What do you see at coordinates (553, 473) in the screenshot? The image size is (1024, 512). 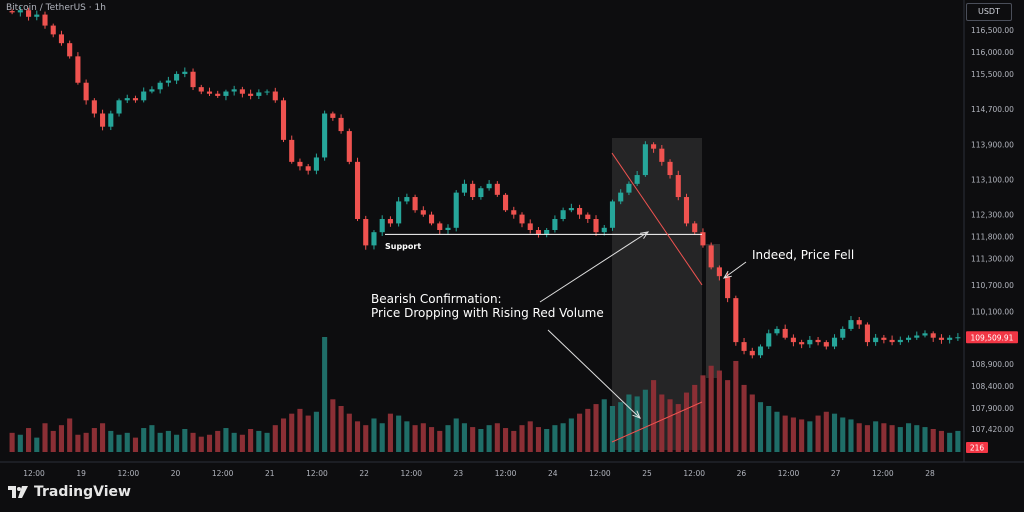 I see `x-tick-label: 24` at bounding box center [553, 473].